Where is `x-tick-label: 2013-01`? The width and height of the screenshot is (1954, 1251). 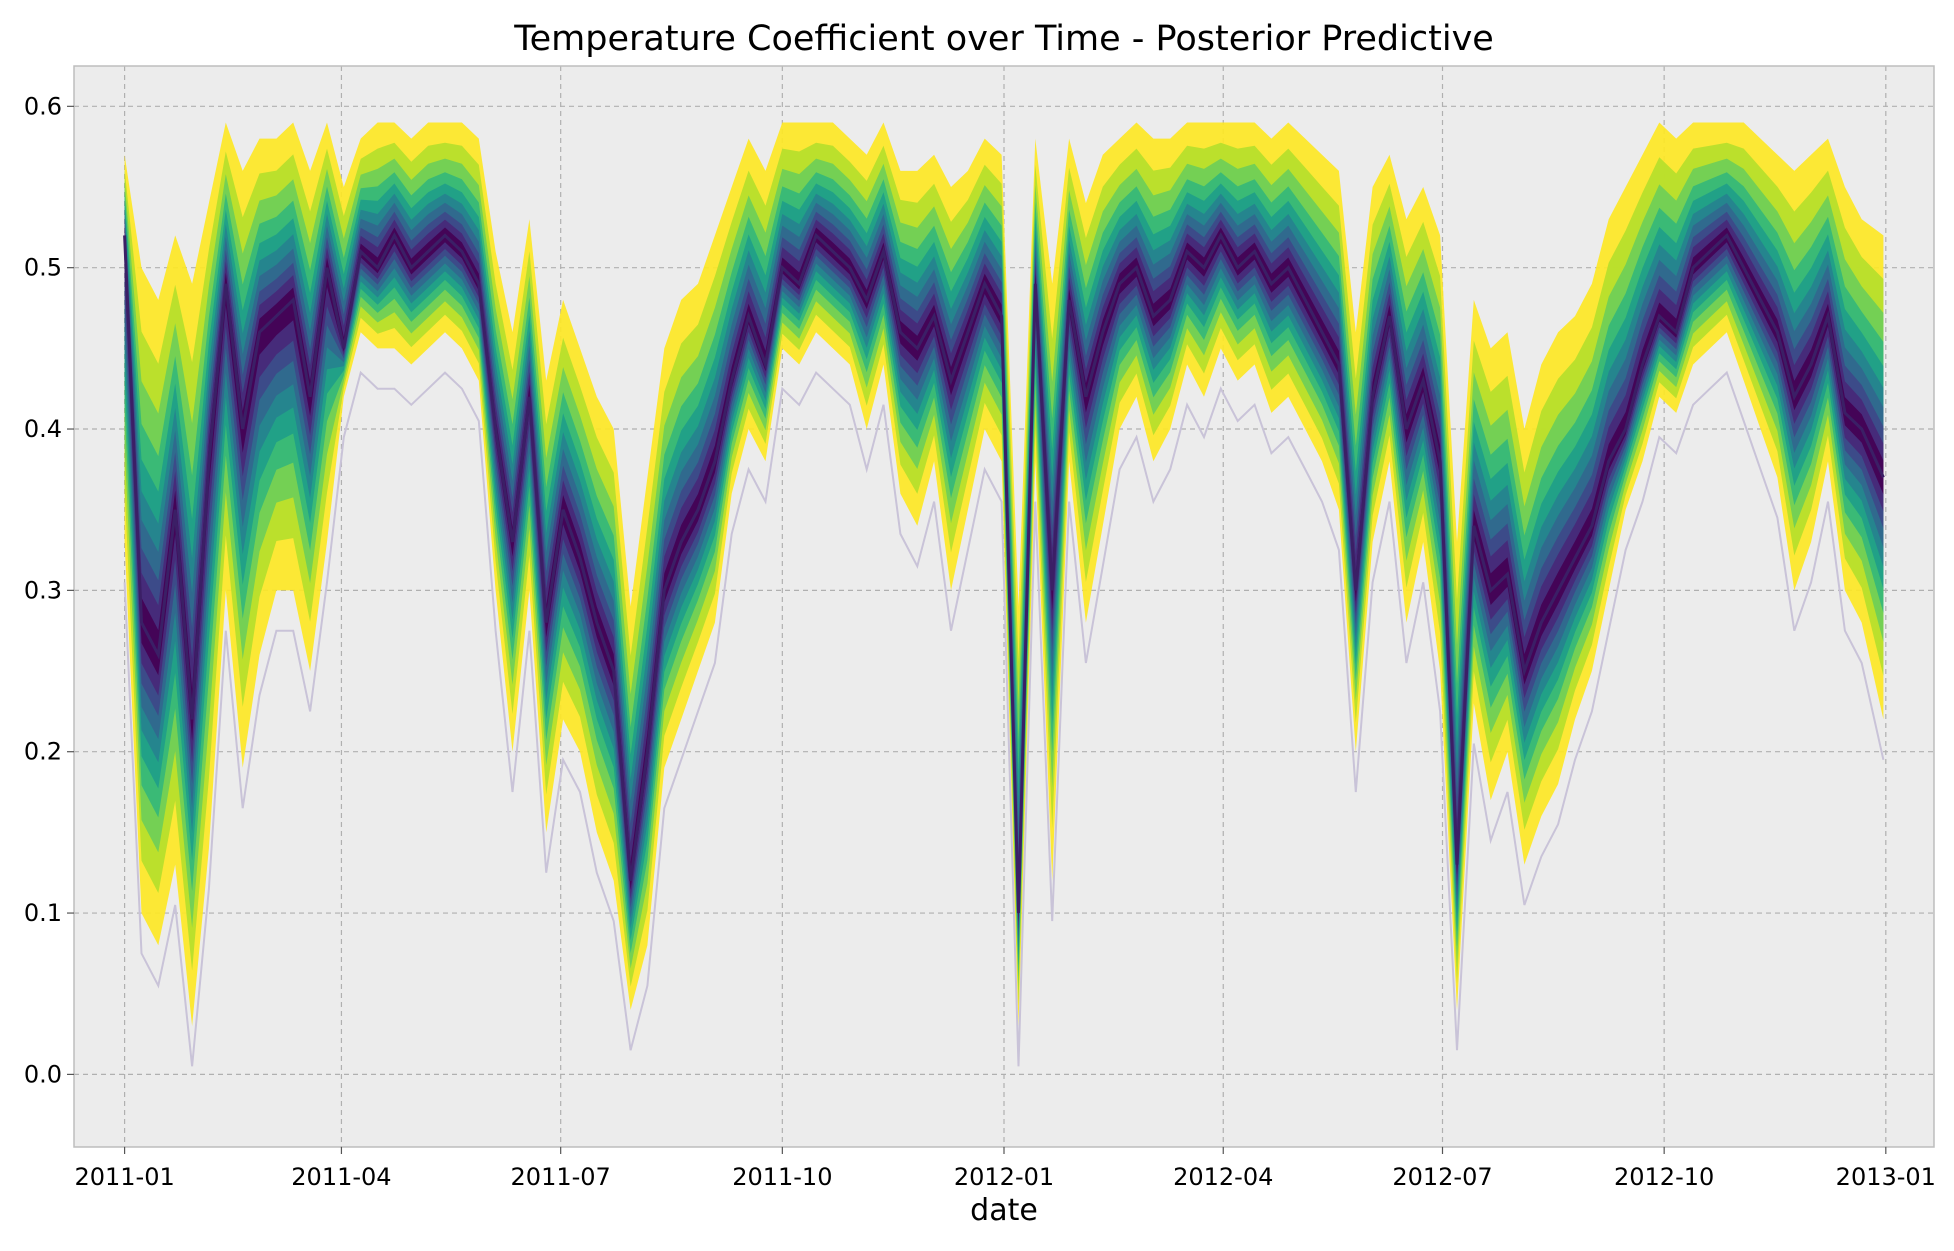 x-tick-label: 2013-01 is located at coordinates (1886, 1177).